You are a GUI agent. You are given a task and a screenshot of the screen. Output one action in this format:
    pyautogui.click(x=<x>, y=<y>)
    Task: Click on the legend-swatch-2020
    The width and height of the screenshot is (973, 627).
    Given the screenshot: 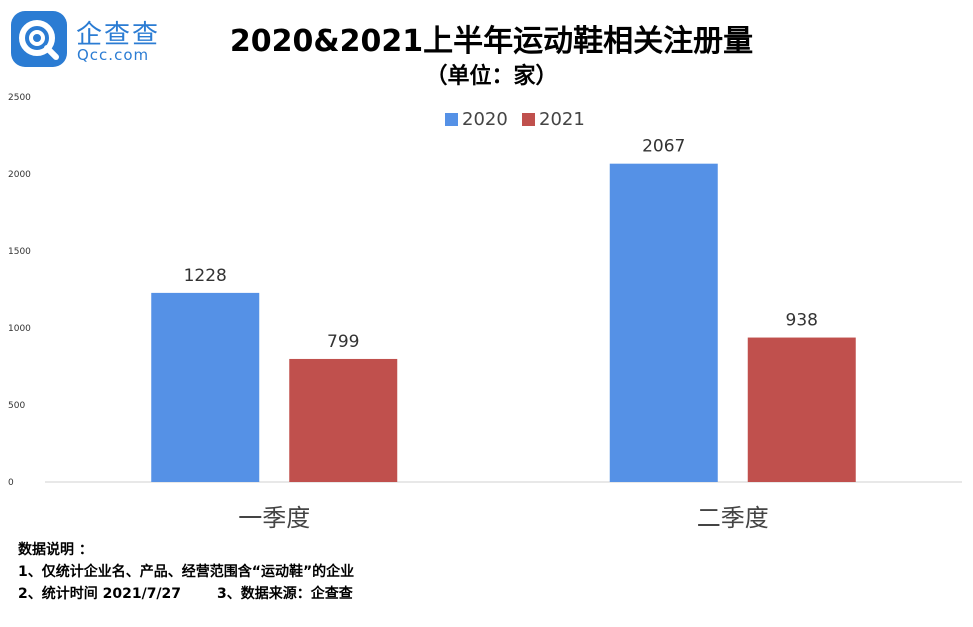 What is the action you would take?
    pyautogui.click(x=451, y=119)
    